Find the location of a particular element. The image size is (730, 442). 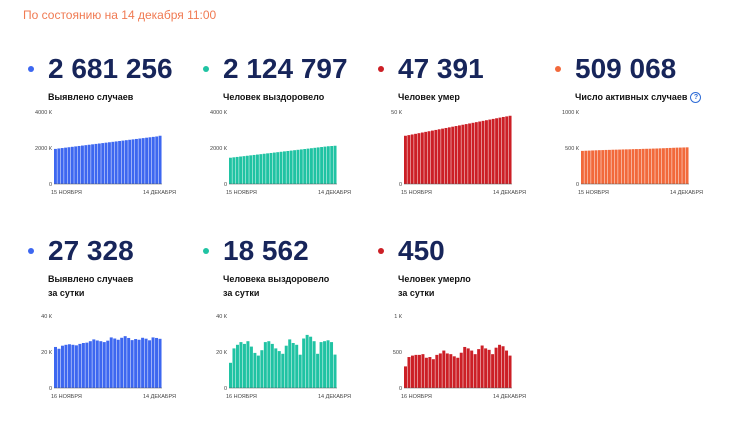

bar-chart: 40 К 20 К 0 16 НОЯБРЯ 14 ДЕКАБРЯ is located at coordinates (108, 357).